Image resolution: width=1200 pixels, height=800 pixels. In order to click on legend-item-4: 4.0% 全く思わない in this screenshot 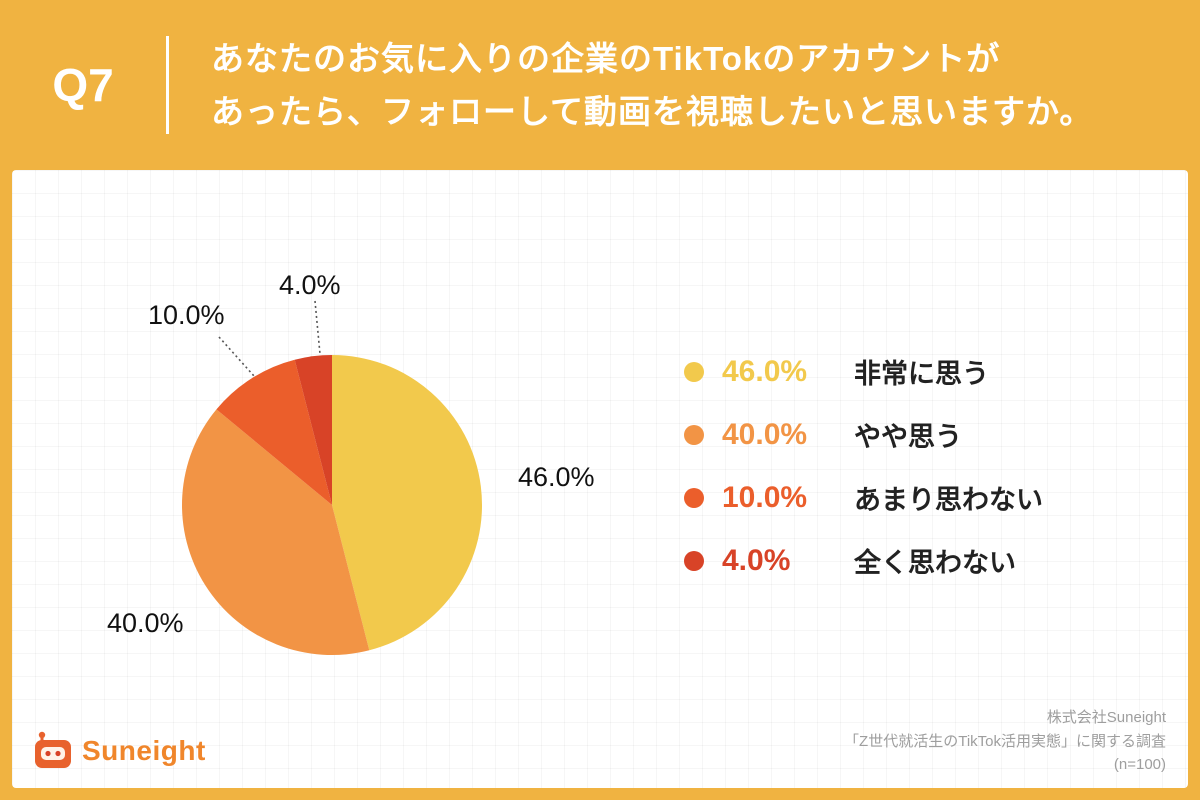, I will do `click(863, 560)`.